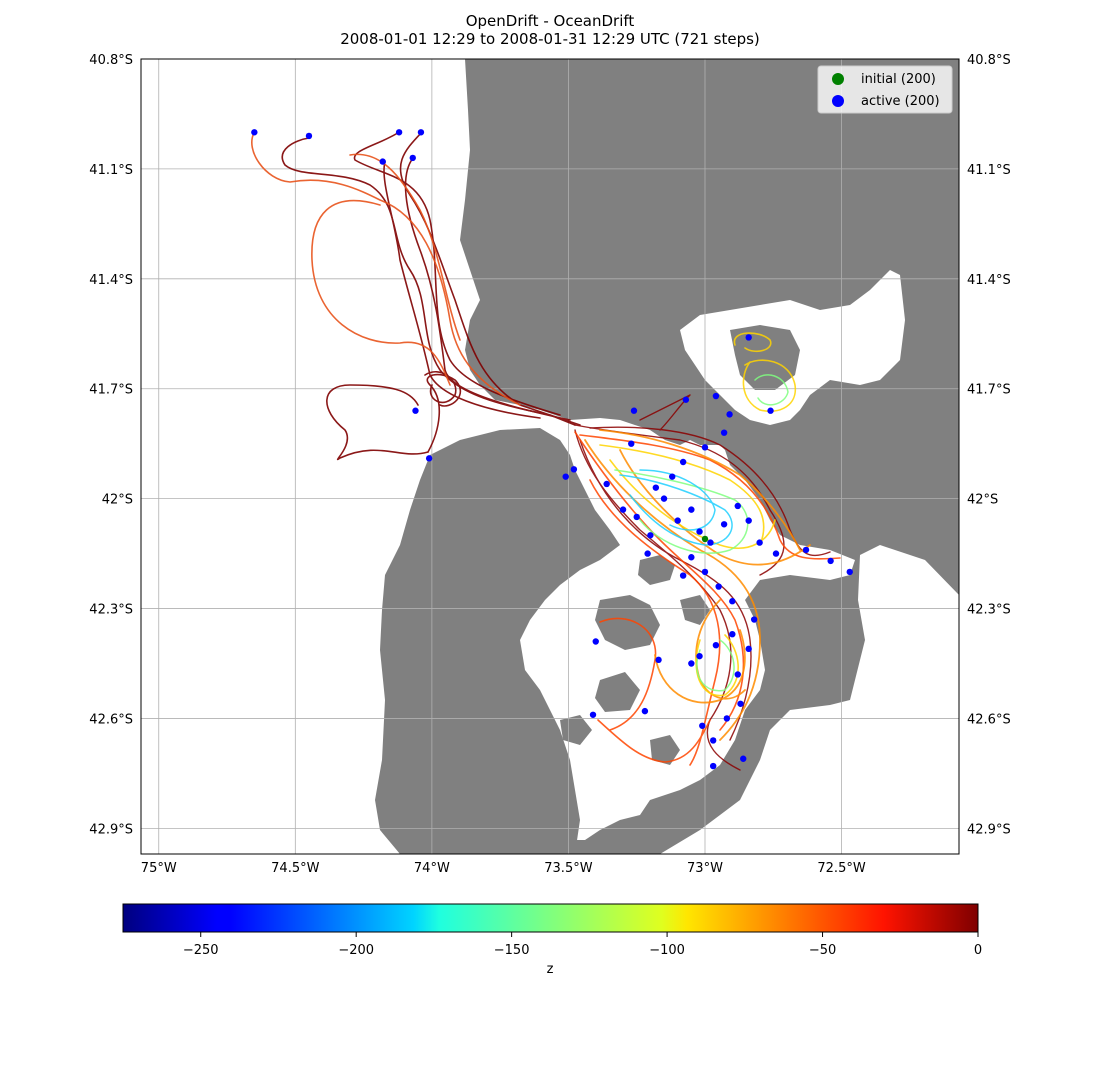  What do you see at coordinates (989, 610) in the screenshot?
I see `lat-label-right-5: 42.3°S` at bounding box center [989, 610].